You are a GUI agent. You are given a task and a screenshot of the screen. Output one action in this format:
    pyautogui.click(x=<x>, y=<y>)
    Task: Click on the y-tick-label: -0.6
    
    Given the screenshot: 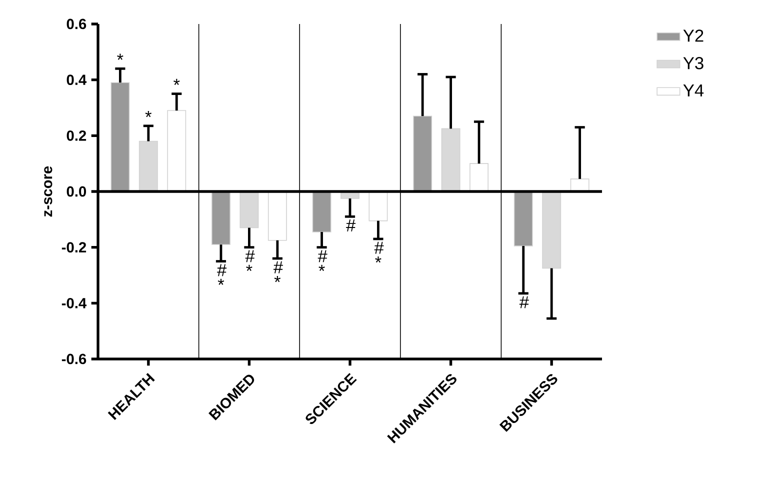 What is the action you would take?
    pyautogui.click(x=74, y=359)
    